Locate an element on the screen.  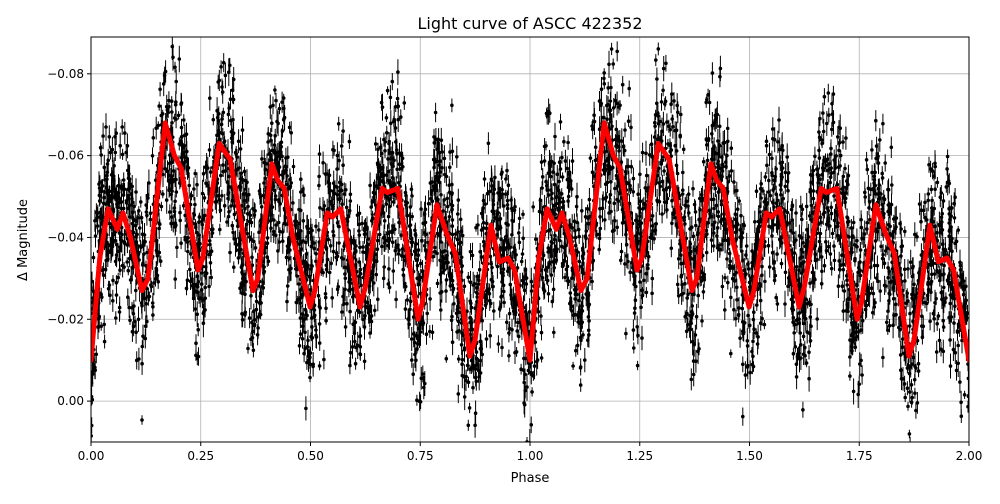
y-tick-label: −0.02 is located at coordinates (65, 319).